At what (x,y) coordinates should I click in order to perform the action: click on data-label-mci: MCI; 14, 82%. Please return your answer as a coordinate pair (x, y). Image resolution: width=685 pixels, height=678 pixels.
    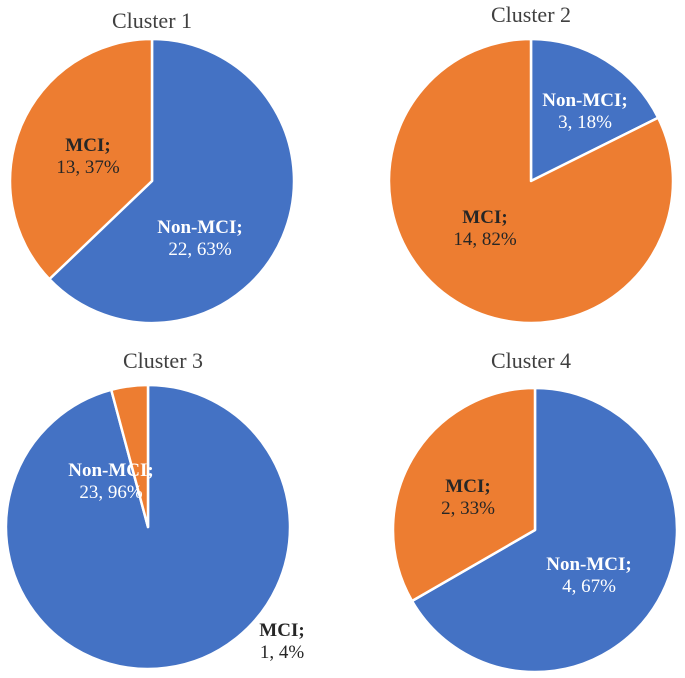
    Looking at the image, I should click on (485, 228).